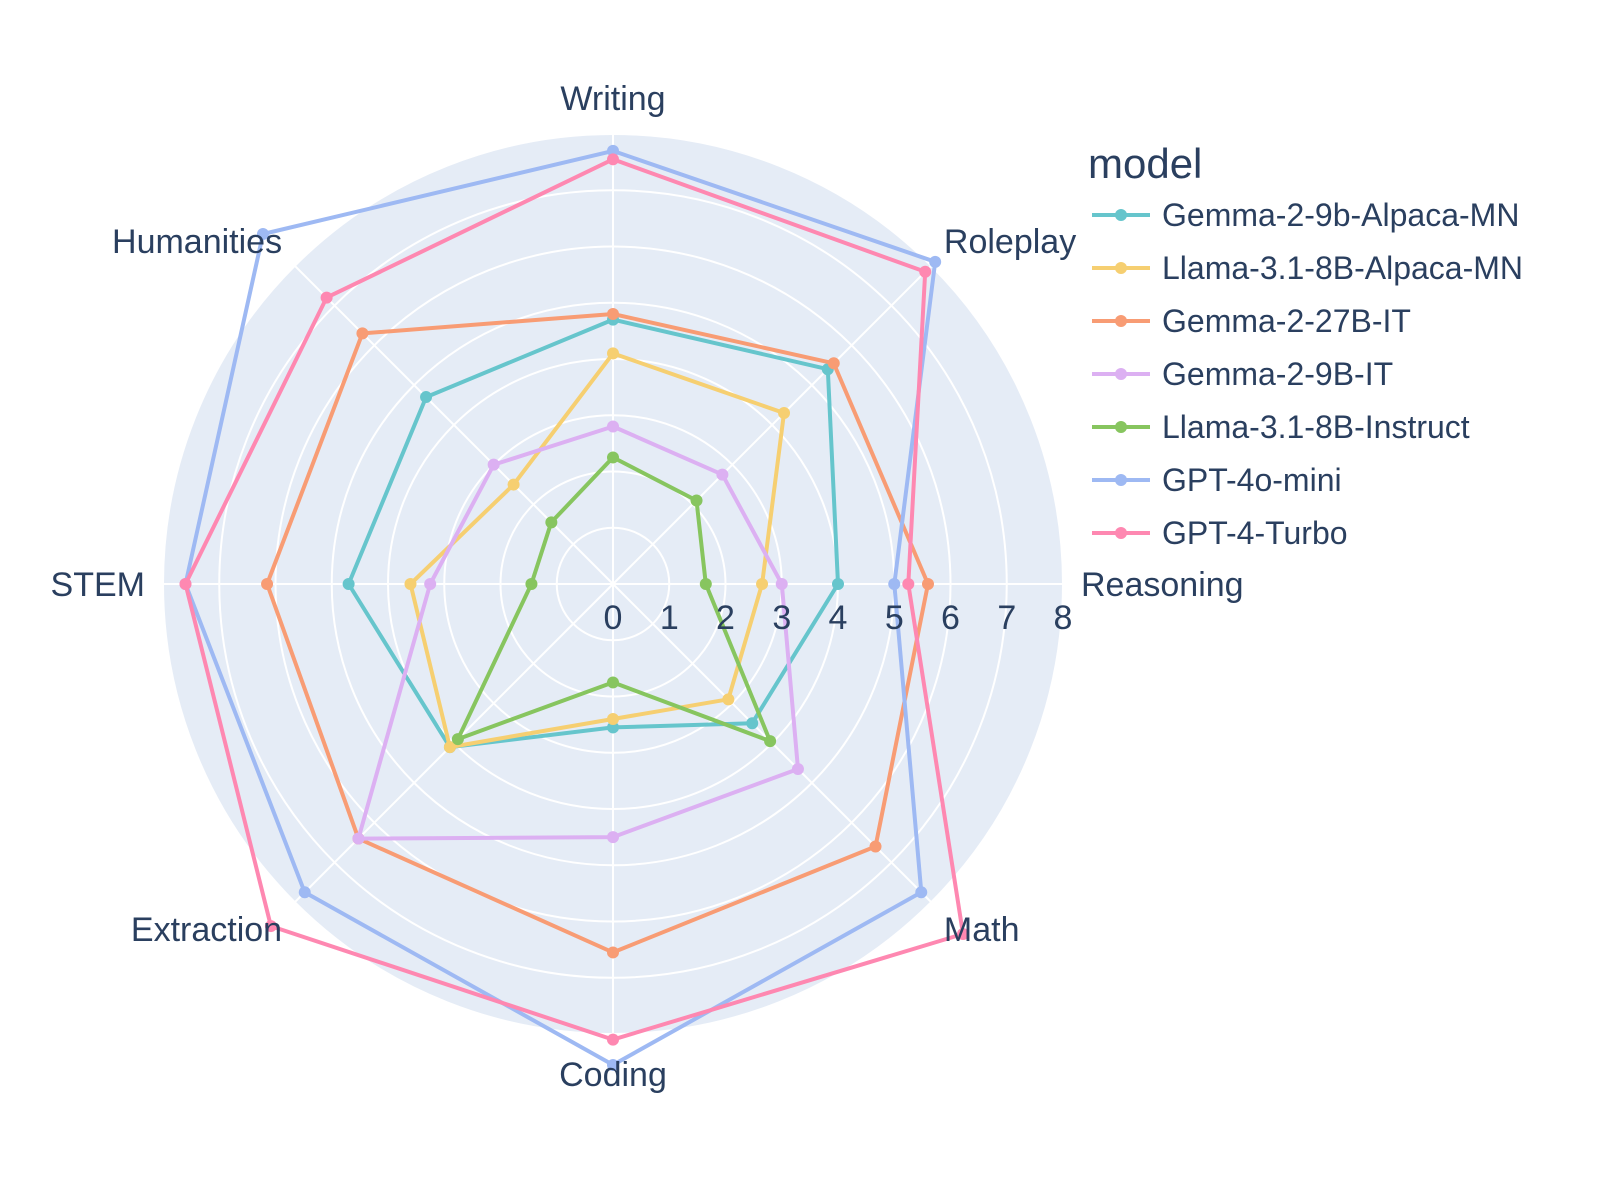  What do you see at coordinates (1342, 268) in the screenshot?
I see `legend-label: Llama-3.1-8B-Alpaca-MN` at bounding box center [1342, 268].